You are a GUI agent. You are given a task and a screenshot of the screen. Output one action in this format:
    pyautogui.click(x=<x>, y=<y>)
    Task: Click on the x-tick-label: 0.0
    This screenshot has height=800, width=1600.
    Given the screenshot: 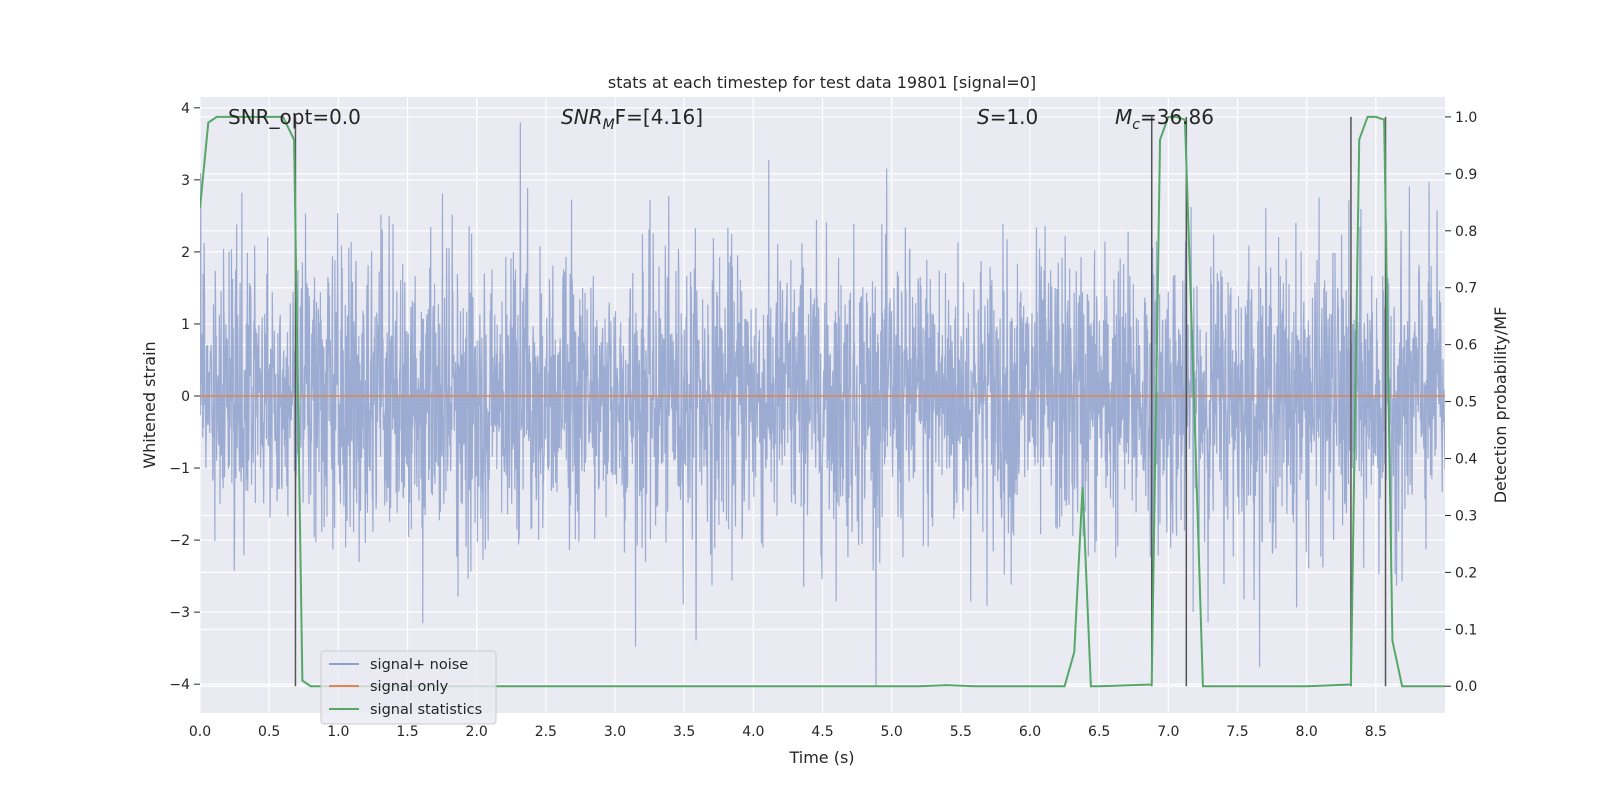 What is the action you would take?
    pyautogui.click(x=200, y=732)
    